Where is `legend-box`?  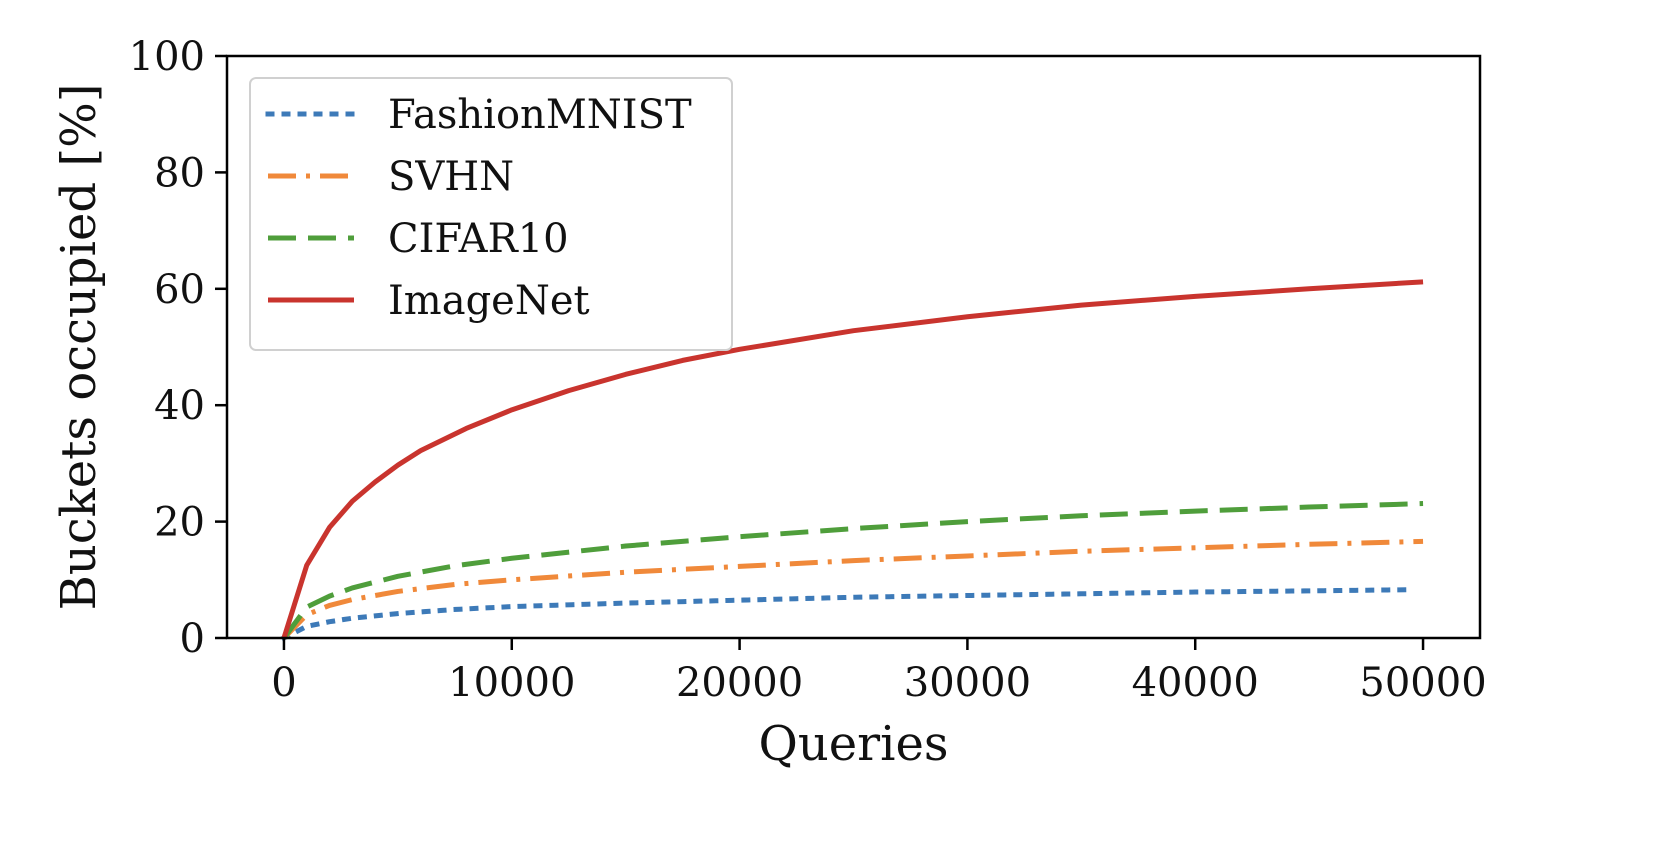
legend-box is located at coordinates (491, 214).